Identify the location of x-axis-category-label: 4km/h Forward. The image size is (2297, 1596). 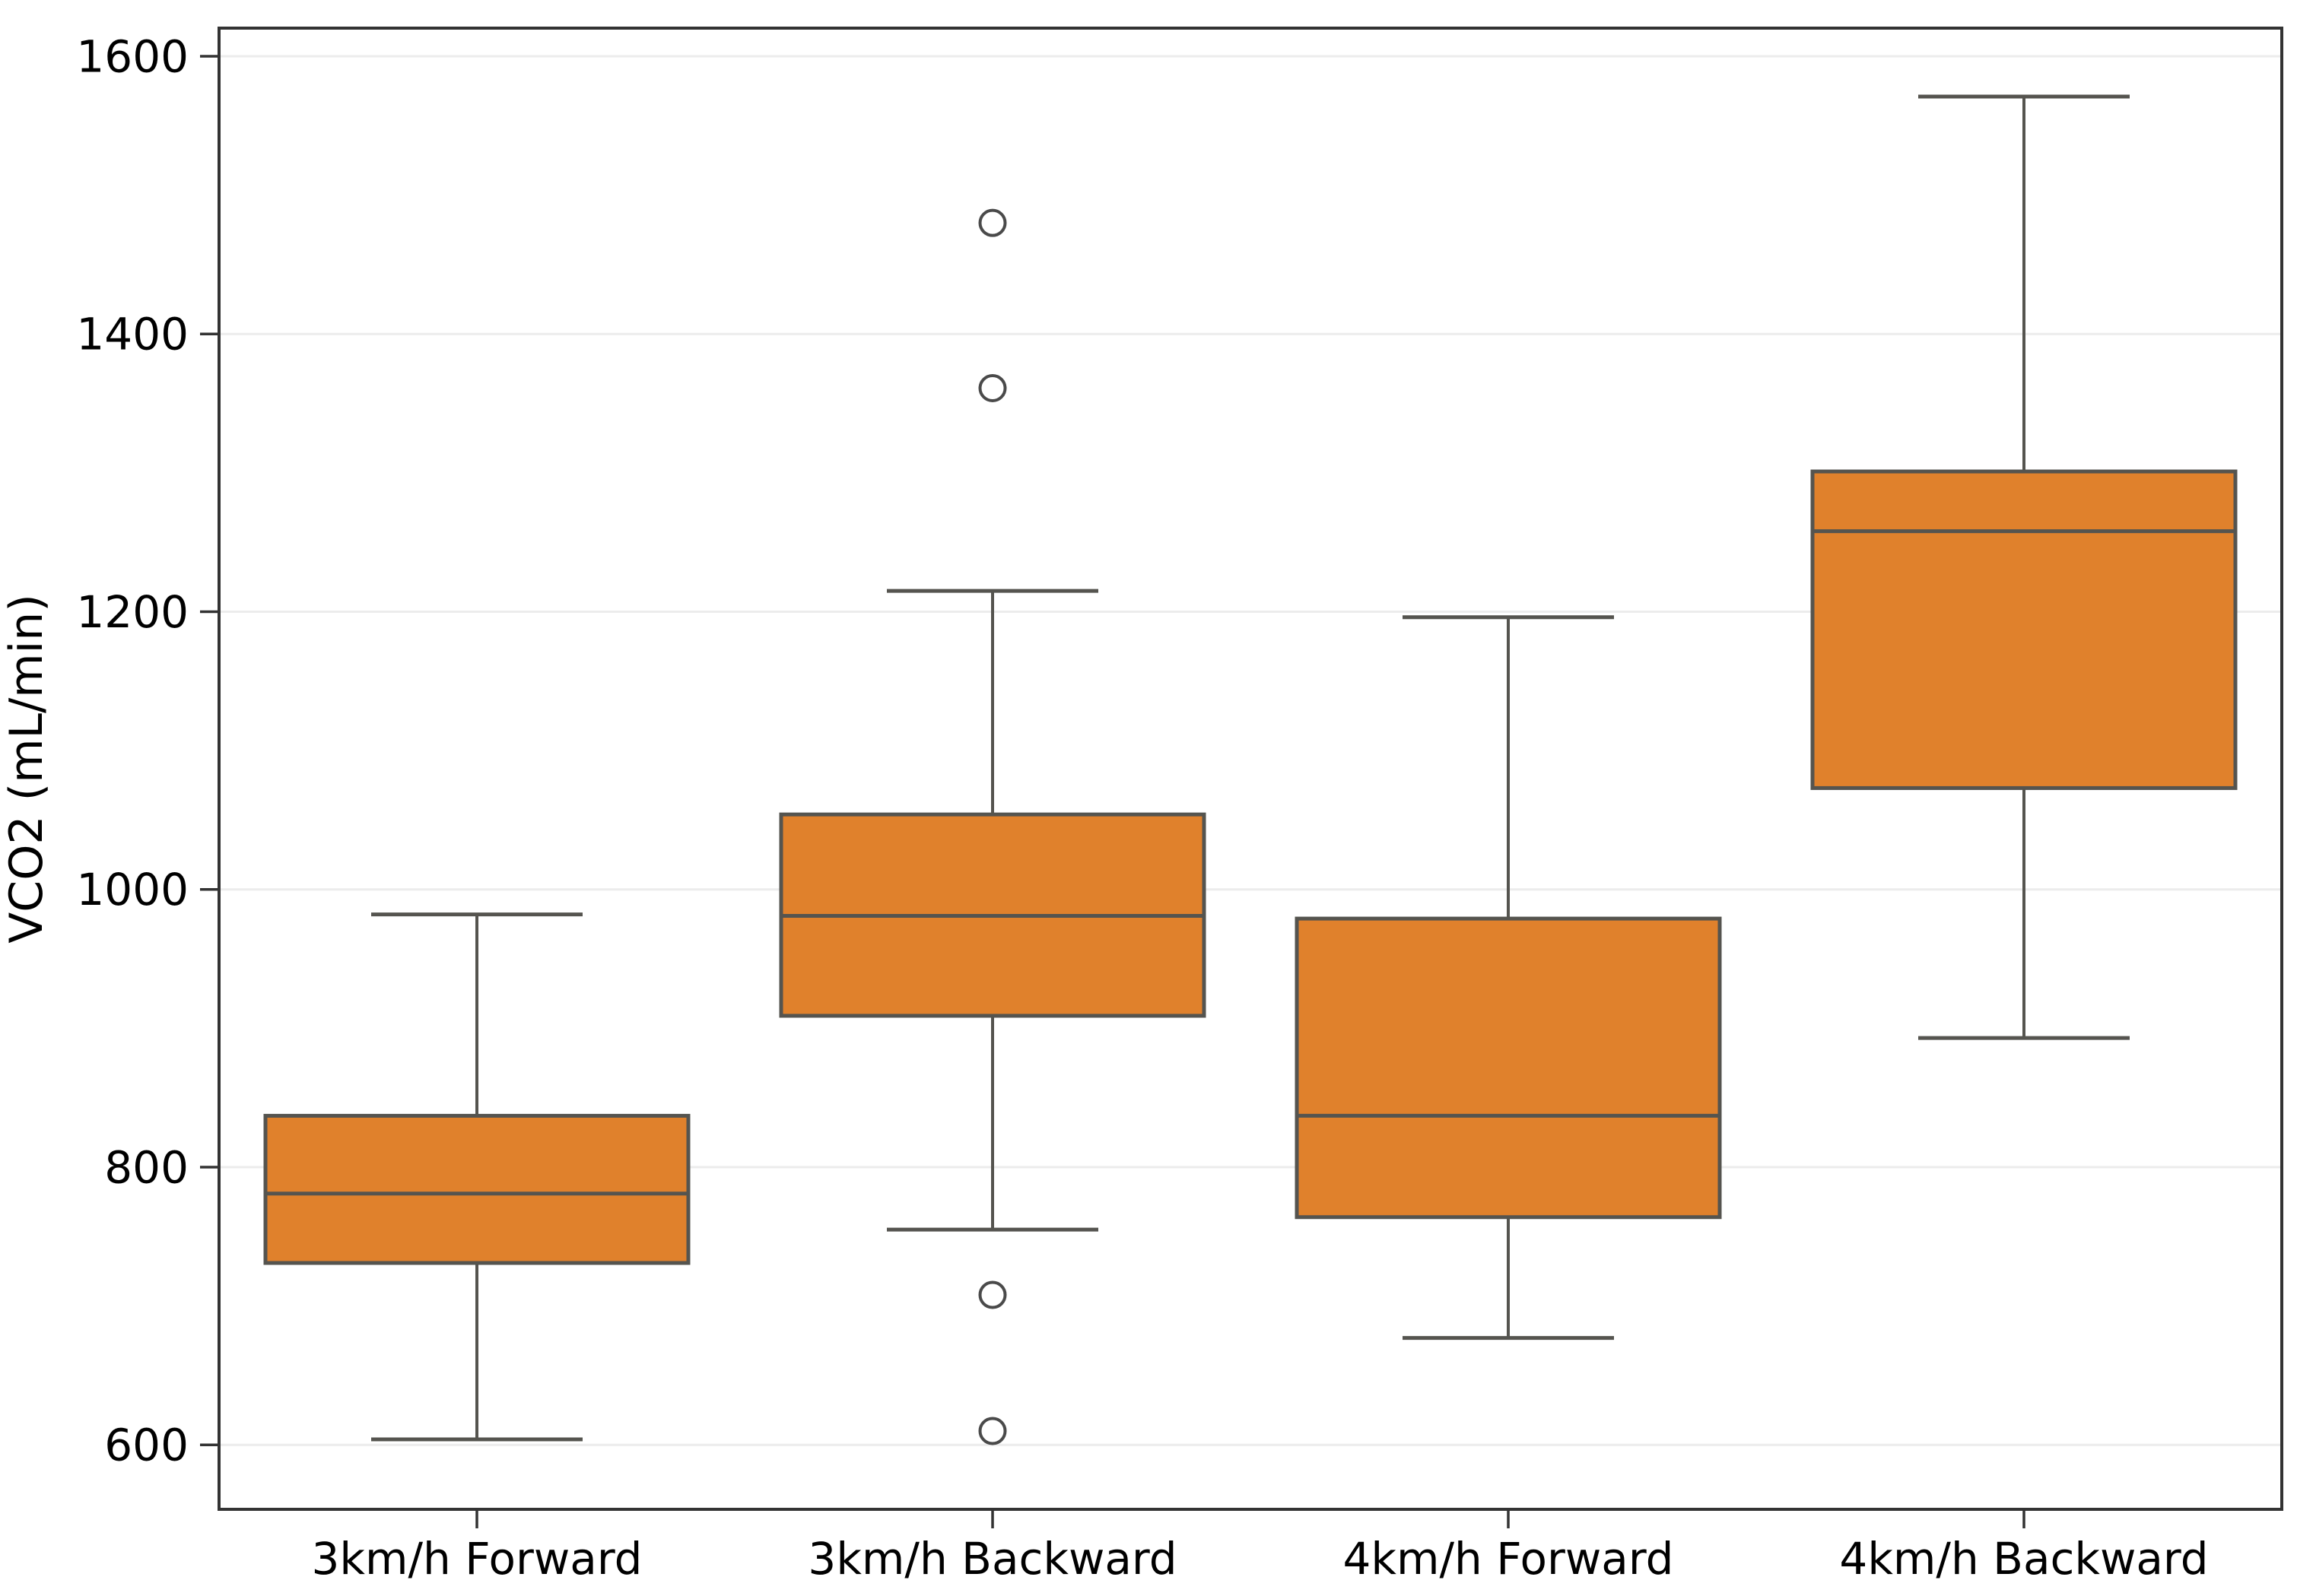
(1508, 1559).